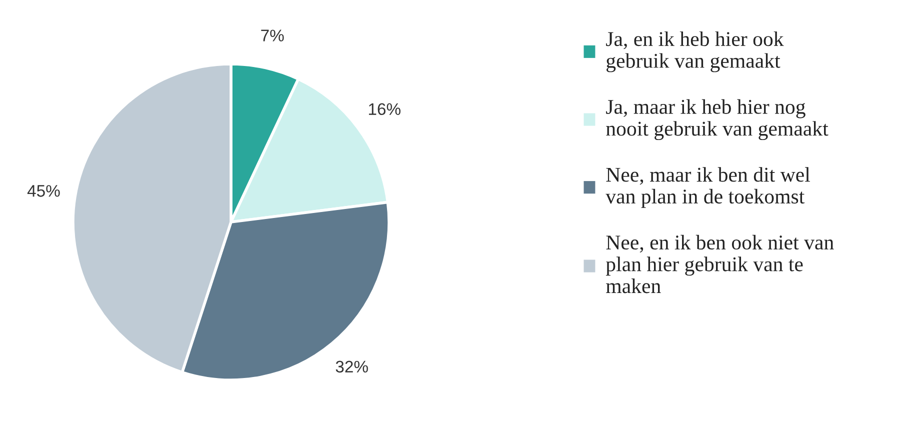  Describe the element at coordinates (272, 36) in the screenshot. I see `data-label: 7%` at that location.